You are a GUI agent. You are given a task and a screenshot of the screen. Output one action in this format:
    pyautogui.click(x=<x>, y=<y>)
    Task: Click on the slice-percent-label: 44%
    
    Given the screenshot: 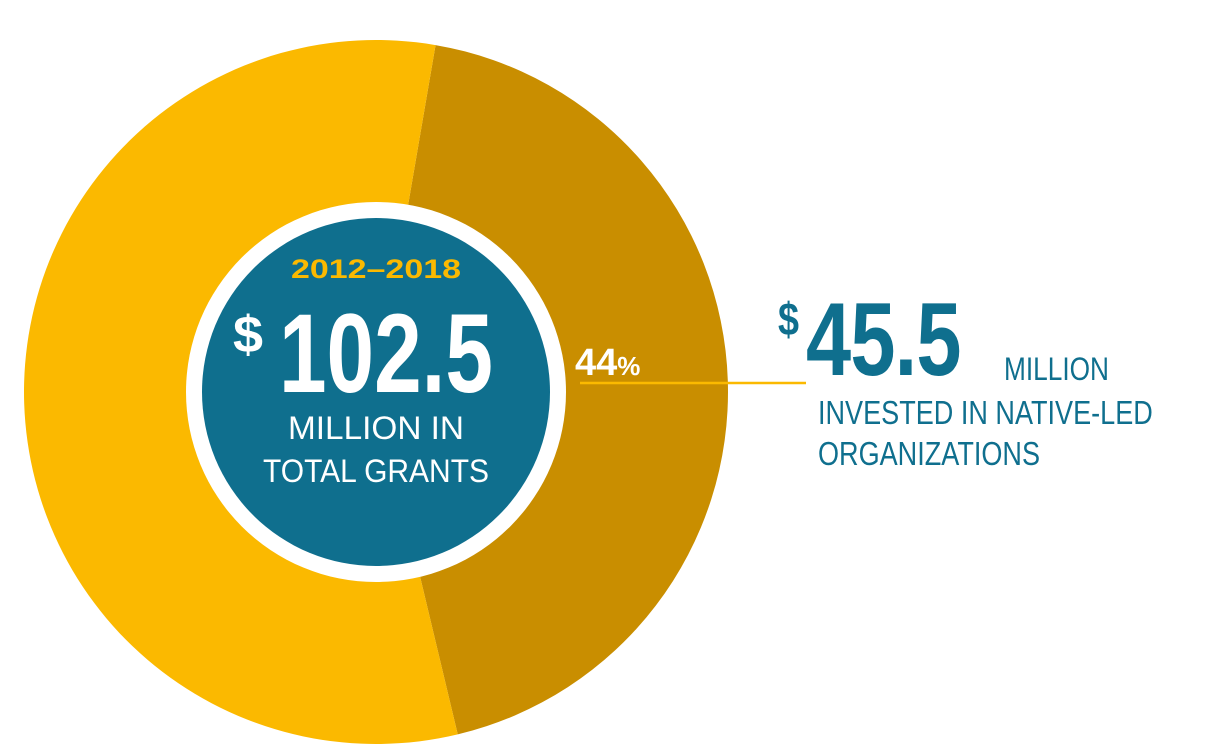 What is the action you would take?
    pyautogui.click(x=607, y=363)
    